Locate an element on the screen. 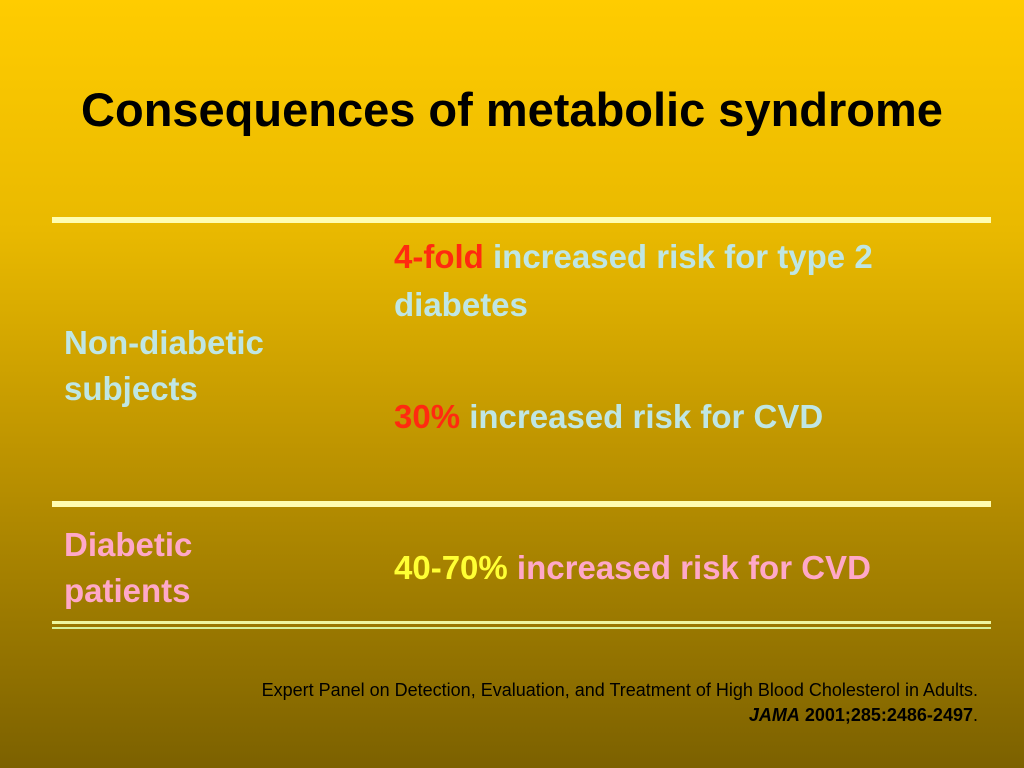  risk-statement-diabetic-cvd: 40-70% increased risk for CVD is located at coordinates (694, 568).